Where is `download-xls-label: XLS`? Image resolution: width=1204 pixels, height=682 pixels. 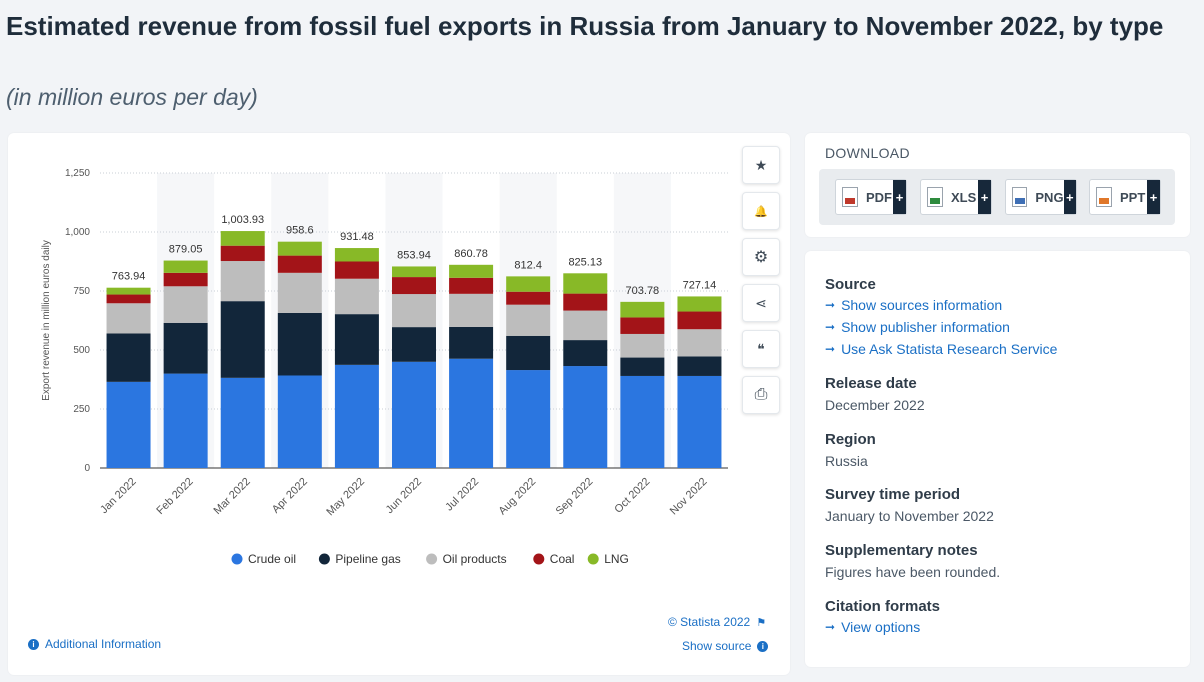 download-xls-label: XLS is located at coordinates (964, 197).